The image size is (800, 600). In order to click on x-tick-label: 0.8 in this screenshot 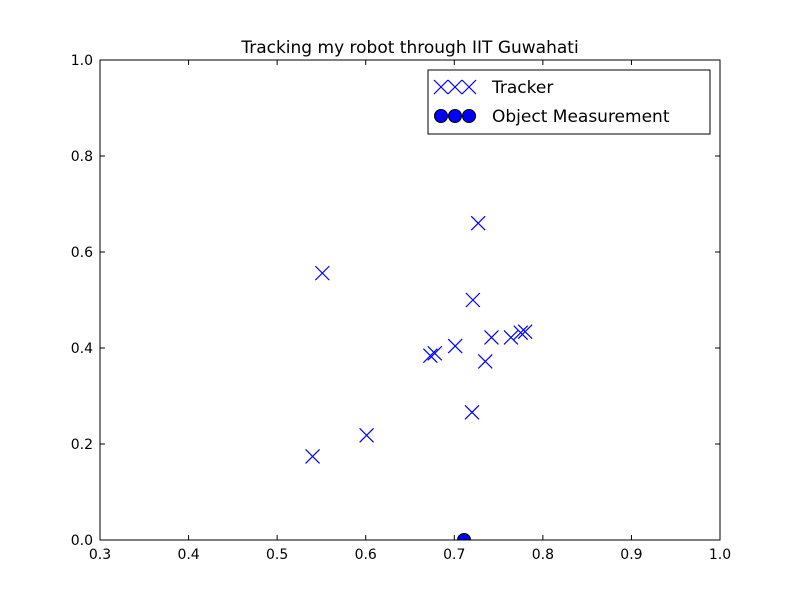, I will do `click(543, 555)`.